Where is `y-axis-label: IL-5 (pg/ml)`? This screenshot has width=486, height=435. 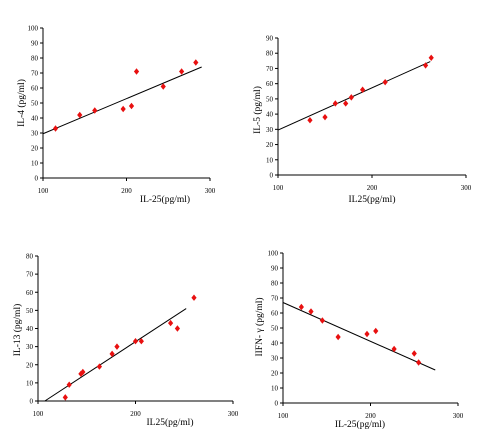
y-axis-label: IL-5 (pg/ml) is located at coordinates (257, 110).